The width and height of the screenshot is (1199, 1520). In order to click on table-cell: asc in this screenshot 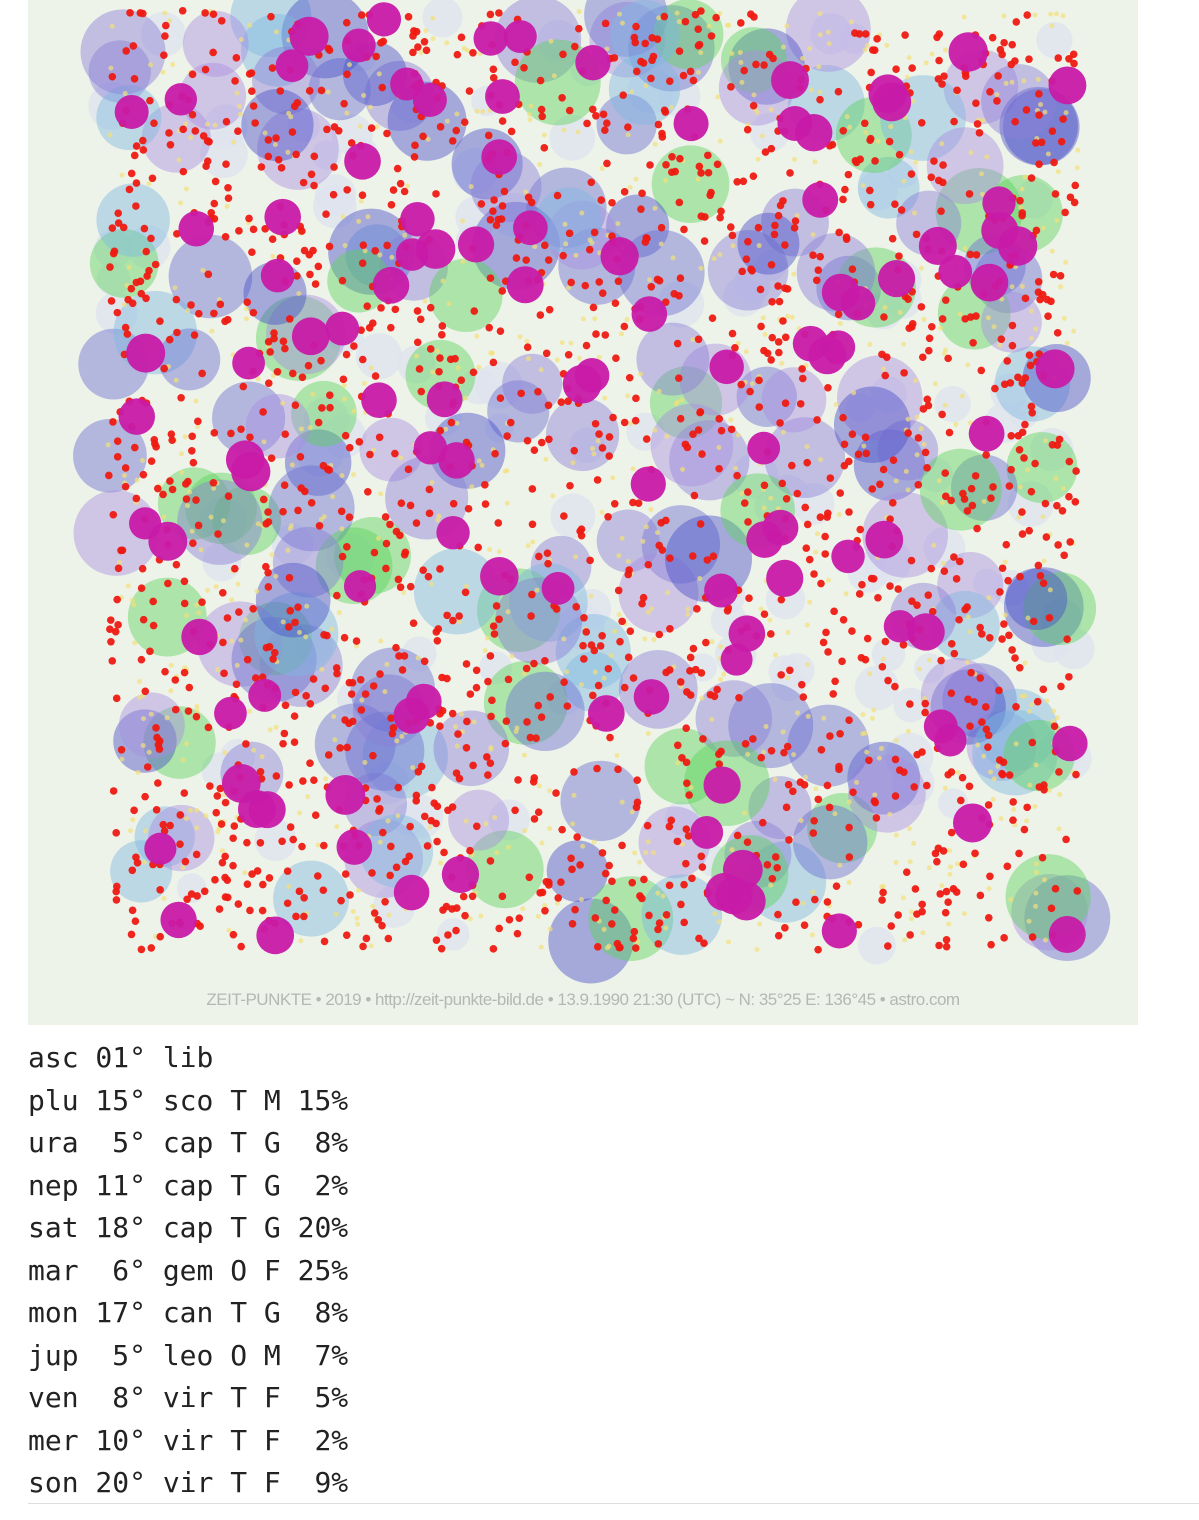, I will do `click(53, 1057)`.